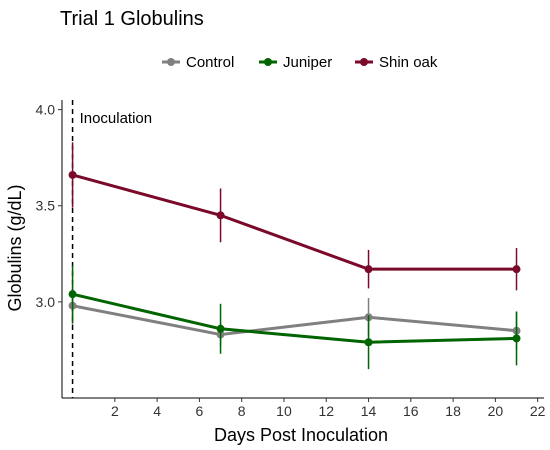  What do you see at coordinates (242, 411) in the screenshot?
I see `x-tick-label: 8` at bounding box center [242, 411].